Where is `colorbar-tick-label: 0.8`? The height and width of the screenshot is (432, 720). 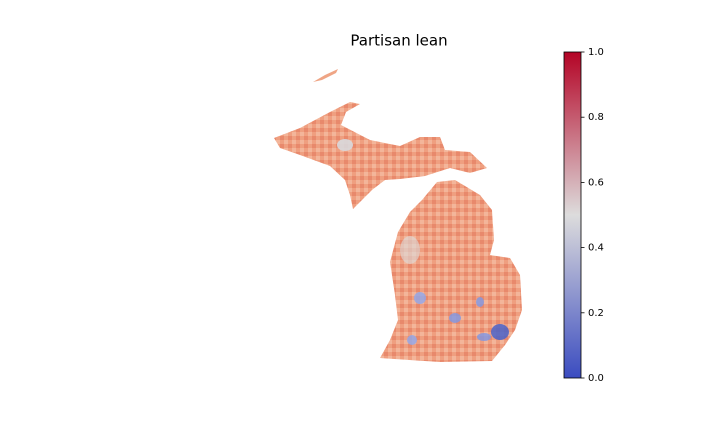
colorbar-tick-label: 0.8 is located at coordinates (596, 117).